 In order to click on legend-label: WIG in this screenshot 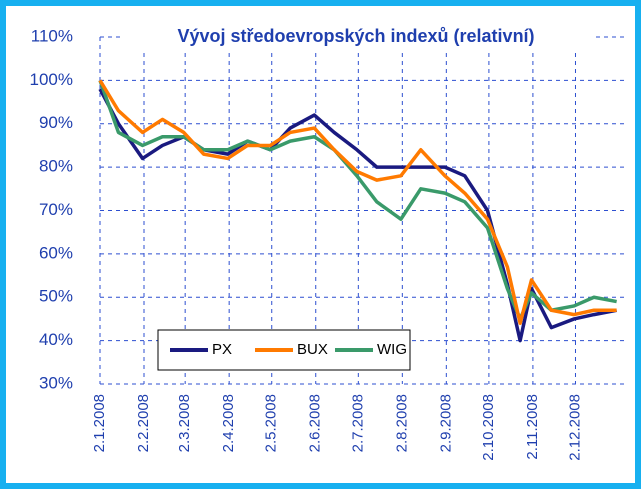, I will do `click(392, 349)`.